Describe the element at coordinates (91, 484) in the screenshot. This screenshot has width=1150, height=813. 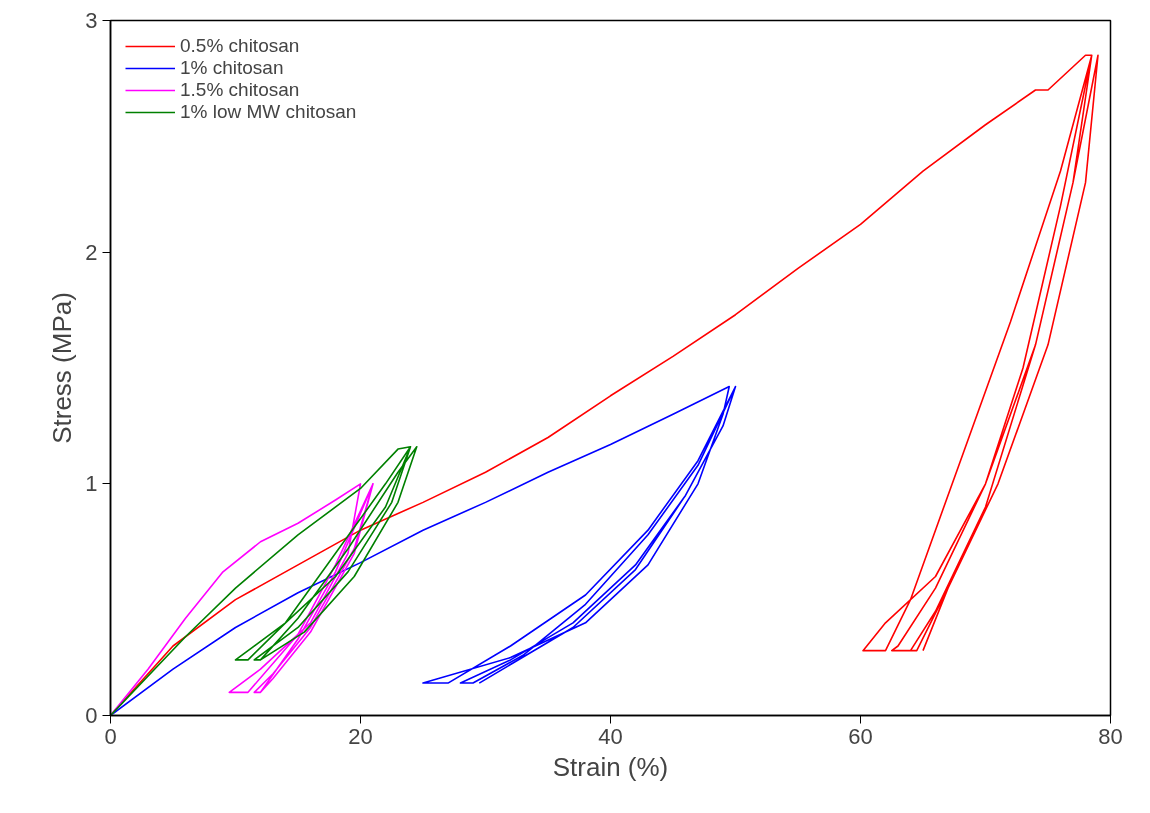
I see `y-tick-label: 1` at that location.